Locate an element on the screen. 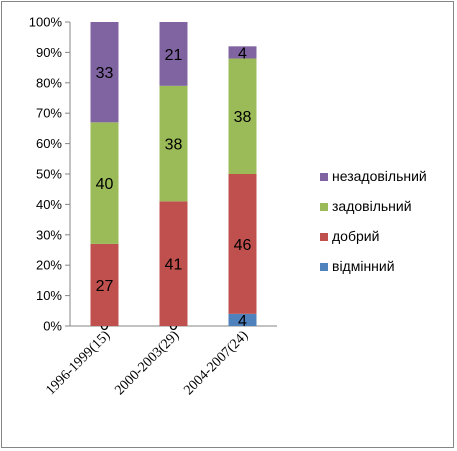 This screenshot has width=457, height=451. y-tick-label: 90% is located at coordinates (49, 52).